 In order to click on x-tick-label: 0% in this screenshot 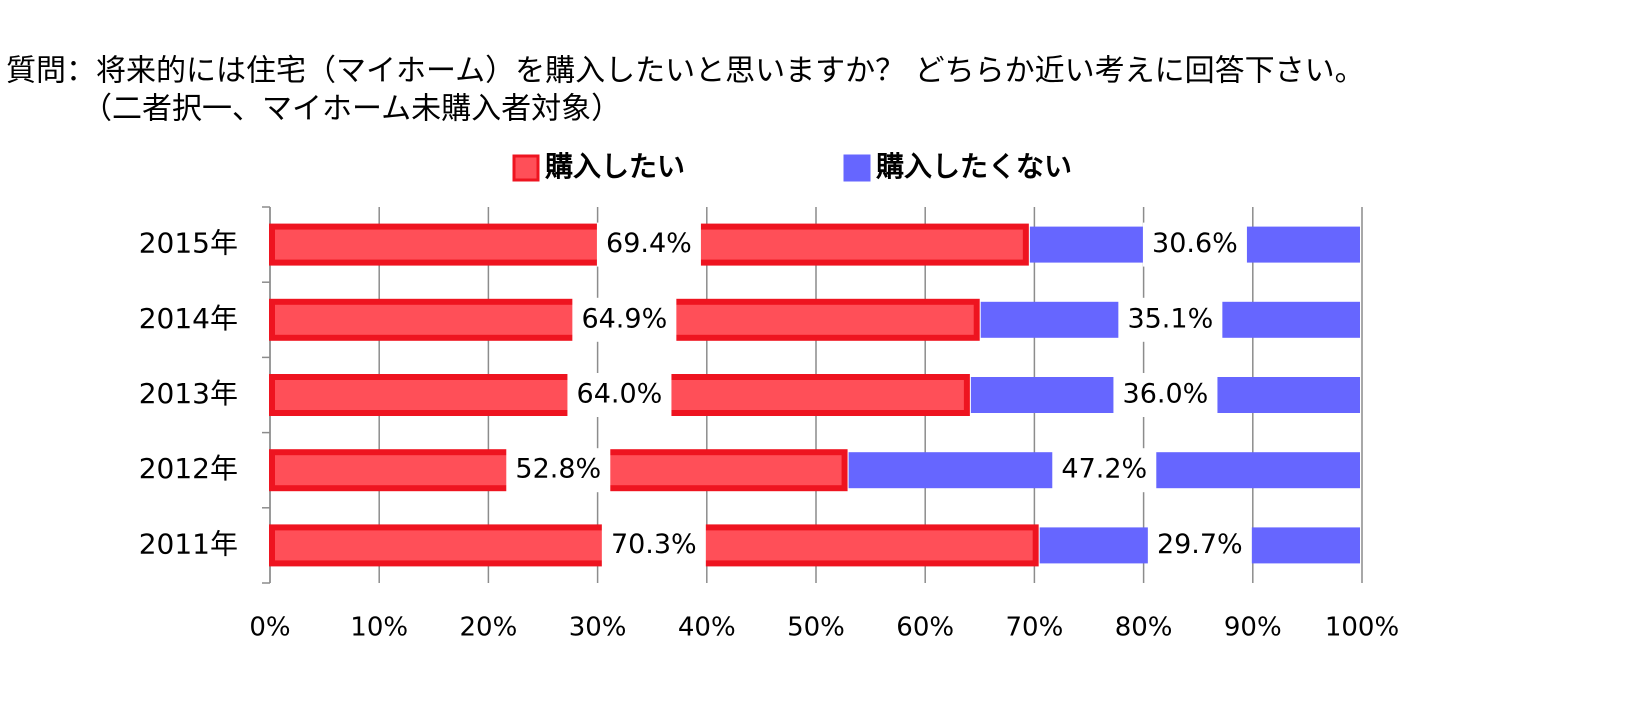, I will do `click(269, 628)`.